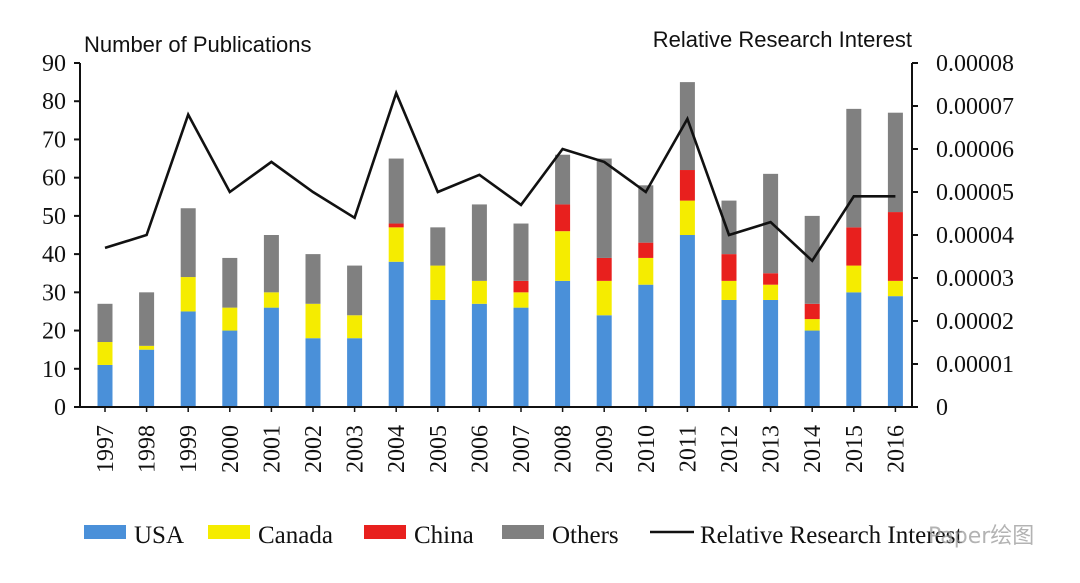  What do you see at coordinates (54, 102) in the screenshot?
I see `left-tick-label: 80` at bounding box center [54, 102].